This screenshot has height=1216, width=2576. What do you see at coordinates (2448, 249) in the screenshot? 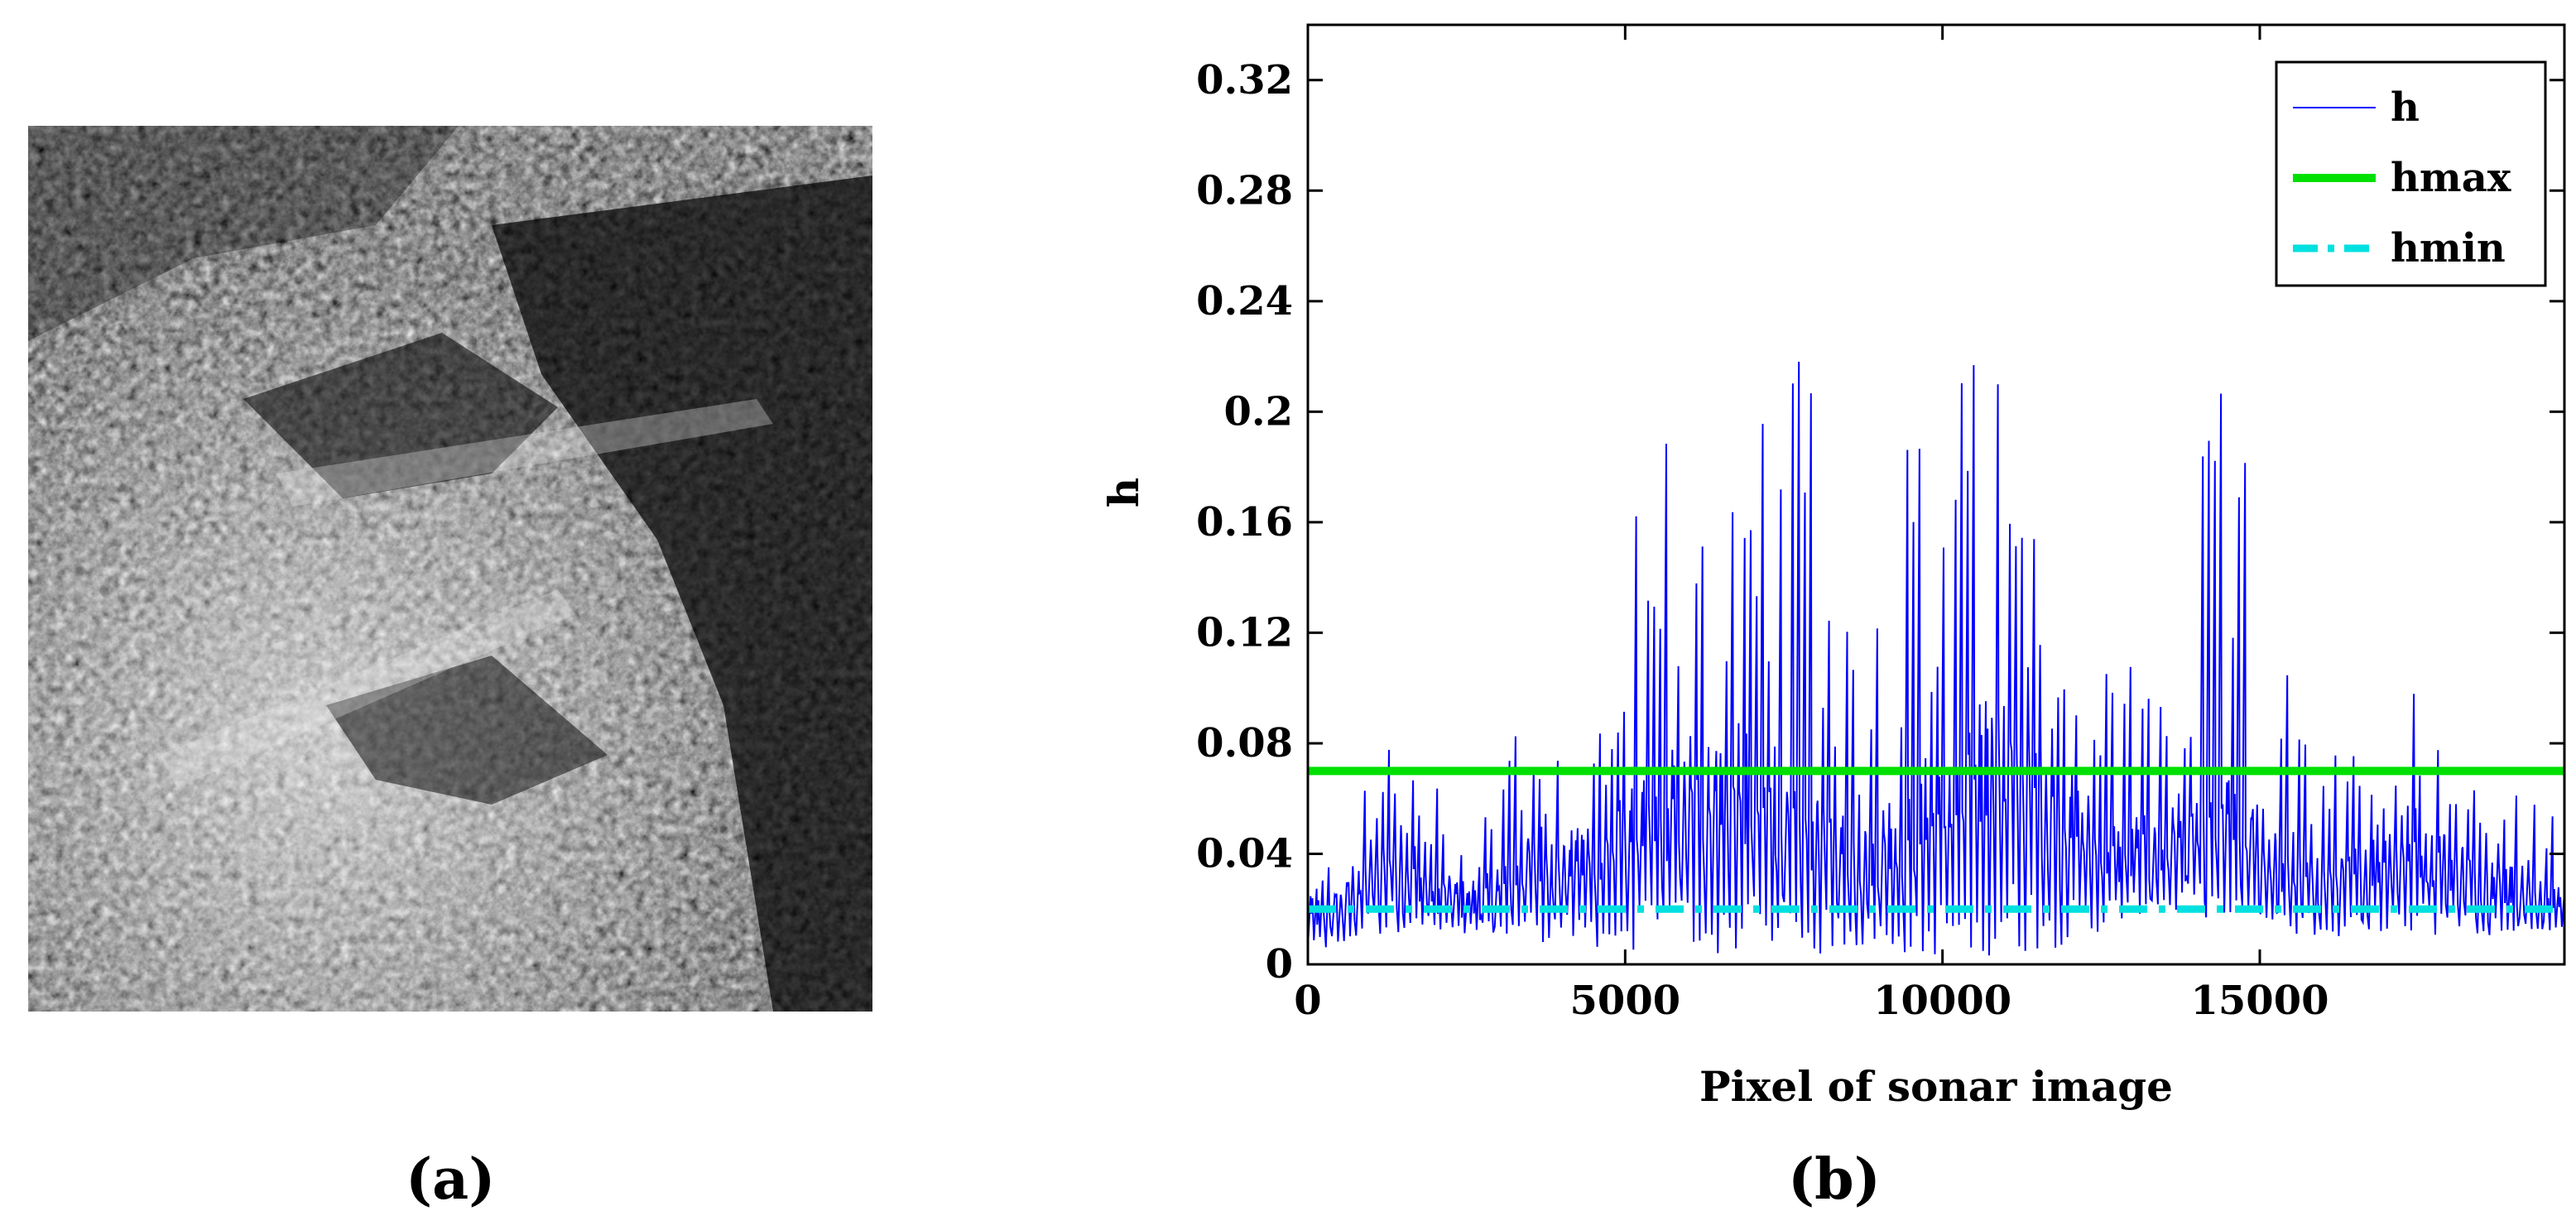
I see `legend-label-hmin: hmin` at bounding box center [2448, 249].